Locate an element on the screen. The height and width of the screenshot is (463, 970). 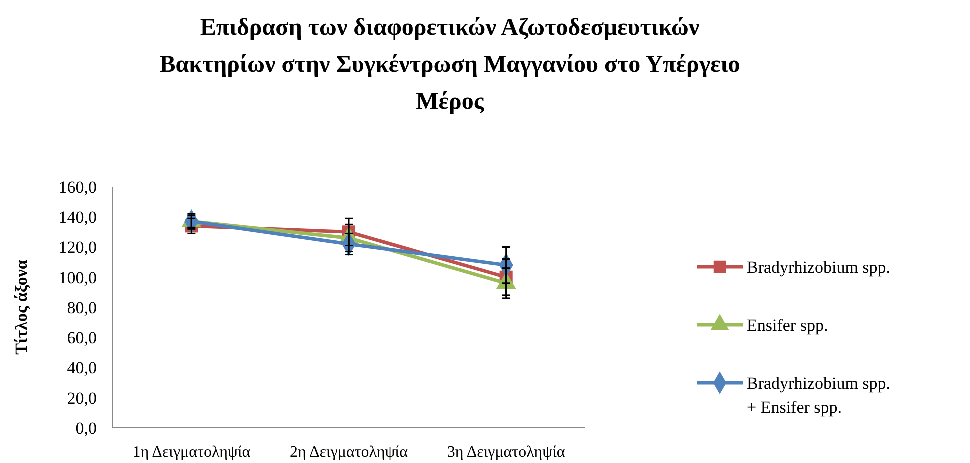
x-tick-label: 2η Δειγματοληψία is located at coordinates (349, 452).